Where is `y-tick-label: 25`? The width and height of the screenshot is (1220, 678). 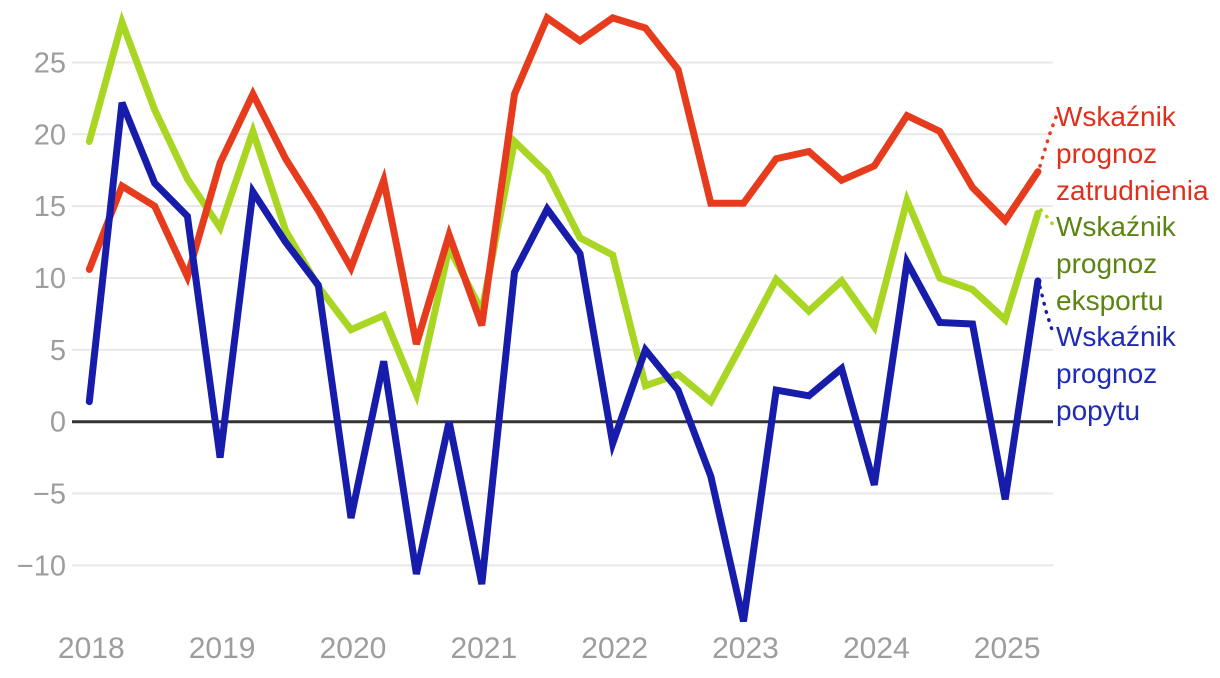
y-tick-label: 25 is located at coordinates (50, 63).